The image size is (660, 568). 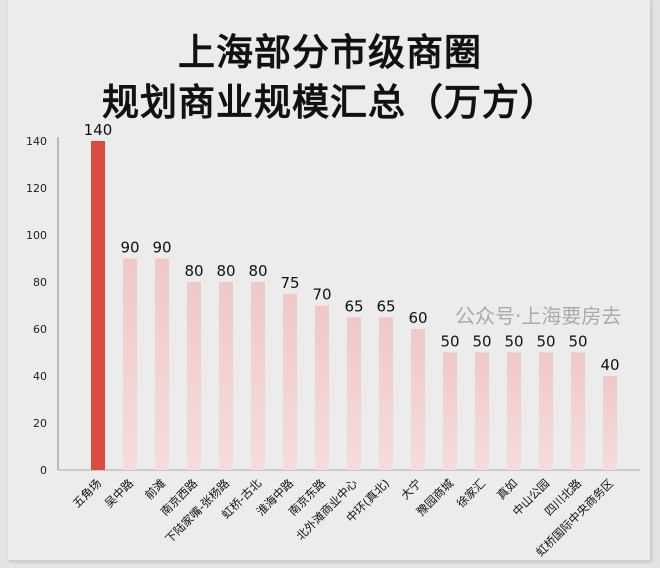 I want to click on data-label: 40, so click(x=609, y=365).